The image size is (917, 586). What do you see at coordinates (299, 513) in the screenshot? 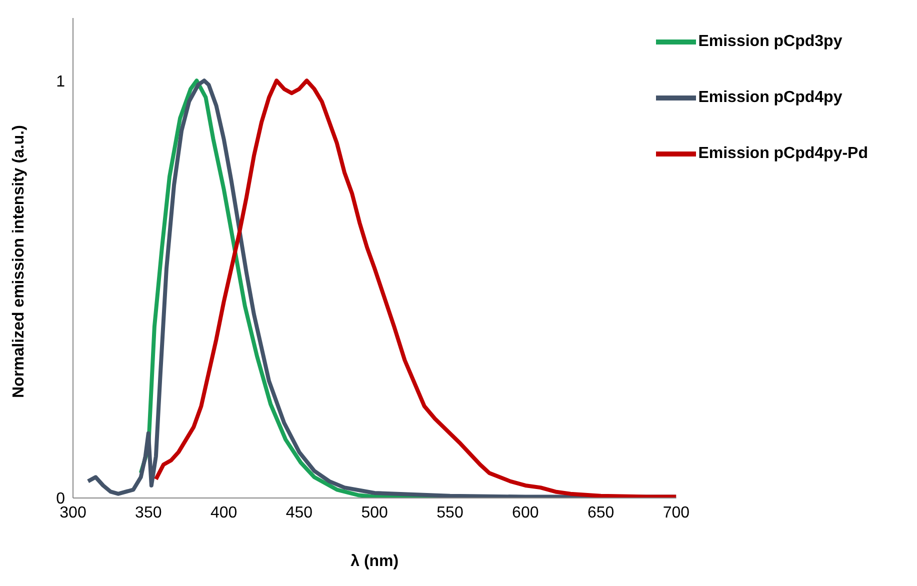
I see `x-tick-label: 450` at bounding box center [299, 513].